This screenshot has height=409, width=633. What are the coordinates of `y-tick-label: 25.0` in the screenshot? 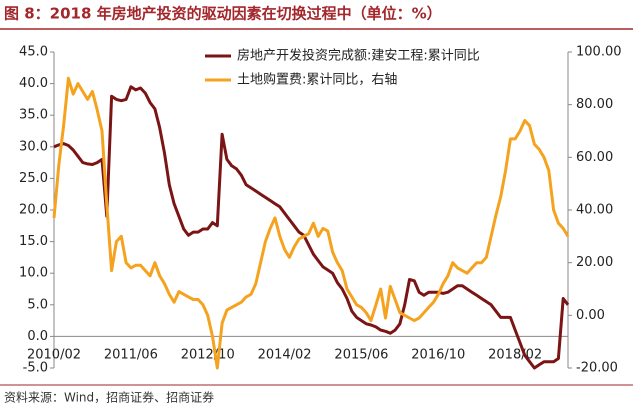 It's located at (33, 178).